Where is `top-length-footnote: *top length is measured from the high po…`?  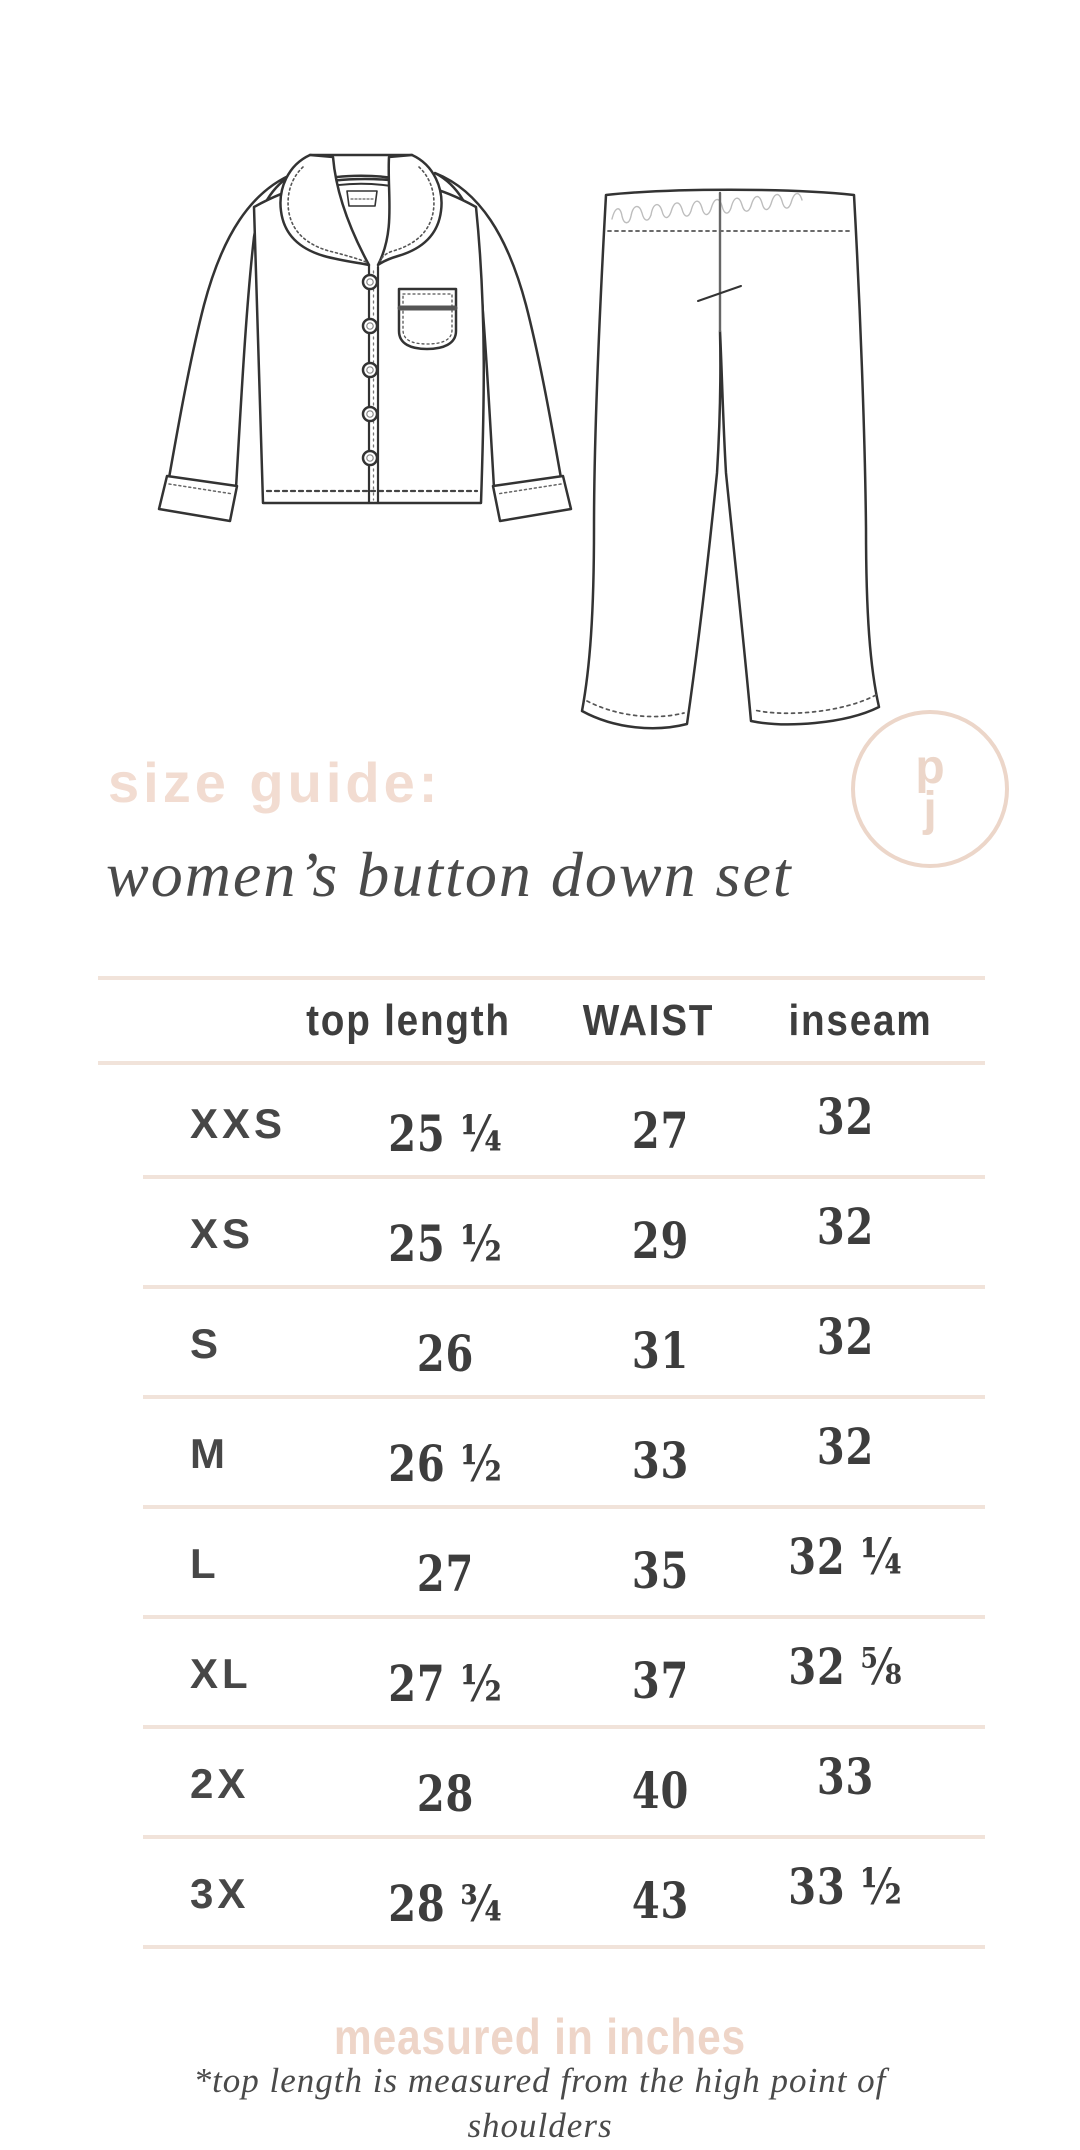 top-length-footnote: *top length is measured from the high po… is located at coordinates (540, 2103).